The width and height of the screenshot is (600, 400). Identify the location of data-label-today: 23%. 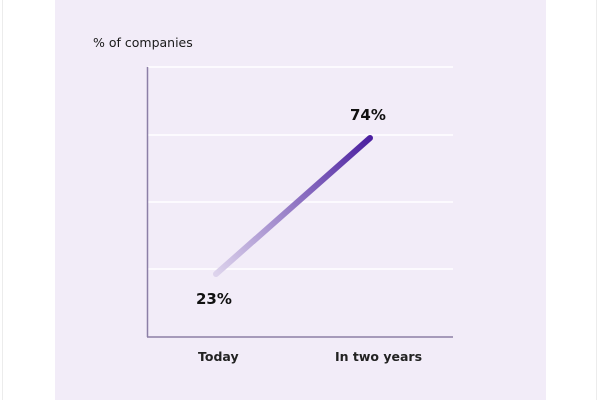
(214, 299).